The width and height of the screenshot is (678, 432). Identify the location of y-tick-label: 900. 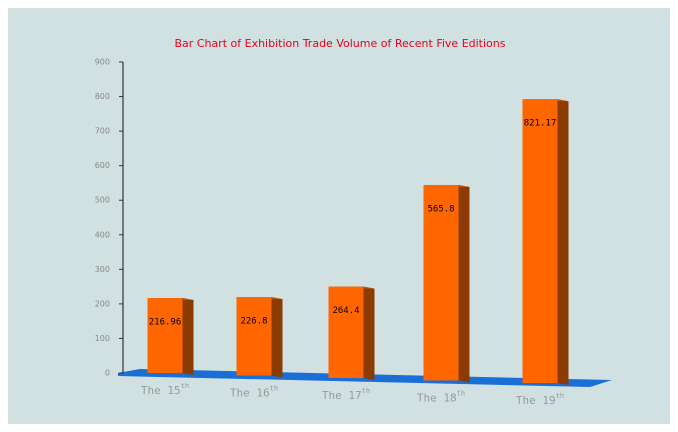
(102, 62).